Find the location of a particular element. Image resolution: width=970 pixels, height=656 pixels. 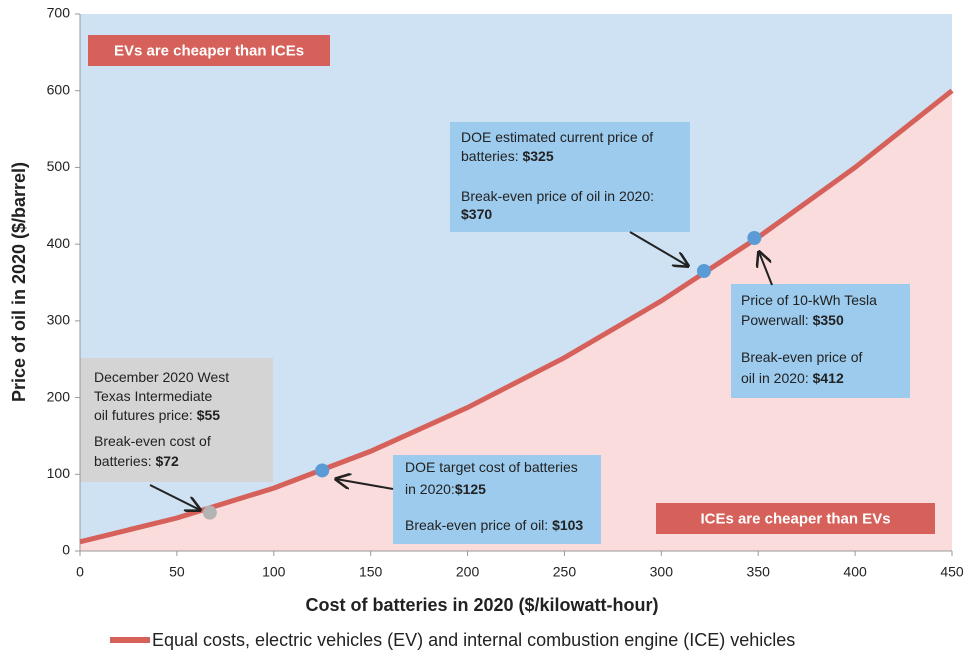

annotation-text: oil in 2020: is located at coordinates (777, 378).